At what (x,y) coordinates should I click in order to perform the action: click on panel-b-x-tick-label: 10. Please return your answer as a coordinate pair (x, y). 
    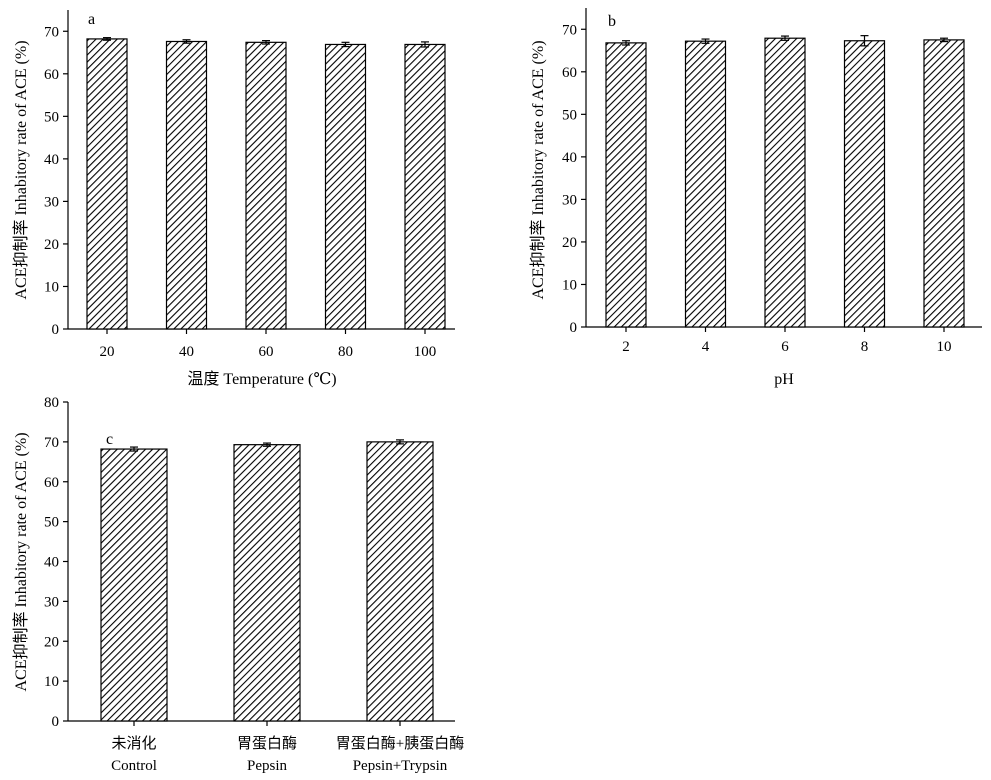
    Looking at the image, I should click on (944, 347).